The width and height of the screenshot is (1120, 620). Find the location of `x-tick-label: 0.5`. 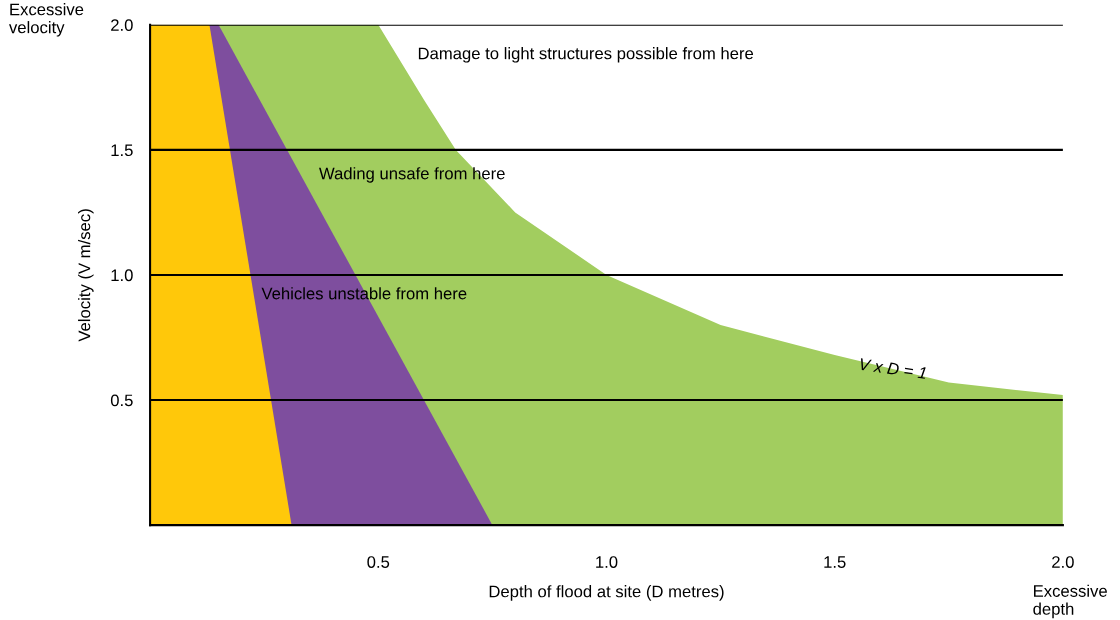

x-tick-label: 0.5 is located at coordinates (378, 562).